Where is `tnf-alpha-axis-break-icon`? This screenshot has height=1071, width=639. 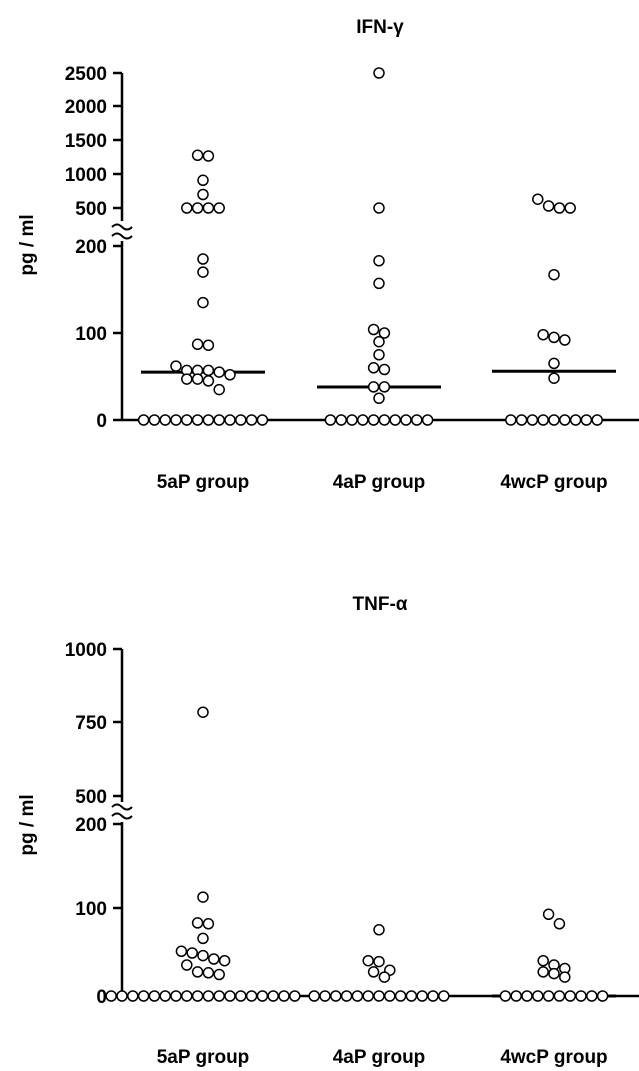 tnf-alpha-axis-break-icon is located at coordinates (122, 811).